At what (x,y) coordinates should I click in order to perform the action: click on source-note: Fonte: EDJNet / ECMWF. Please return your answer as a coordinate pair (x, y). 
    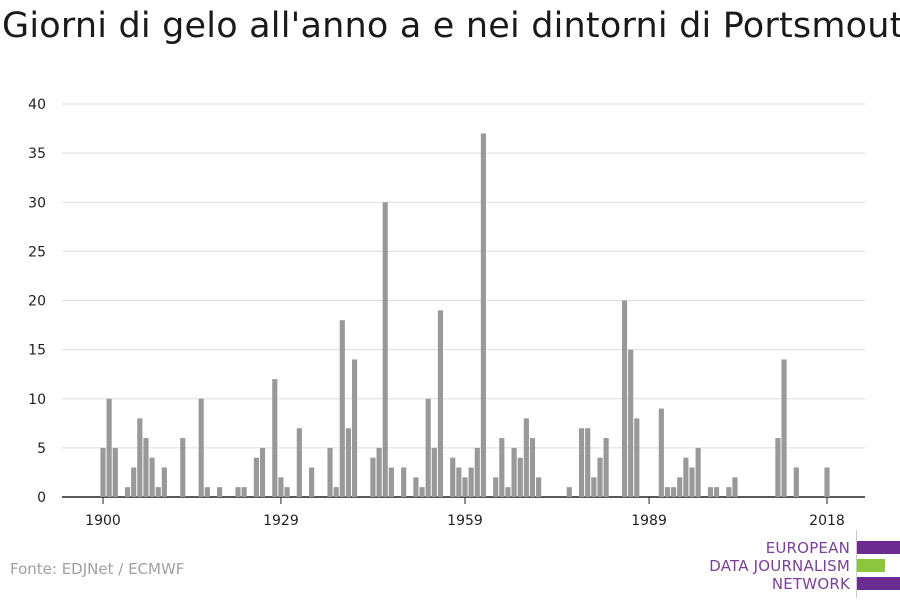
    Looking at the image, I should click on (97, 569).